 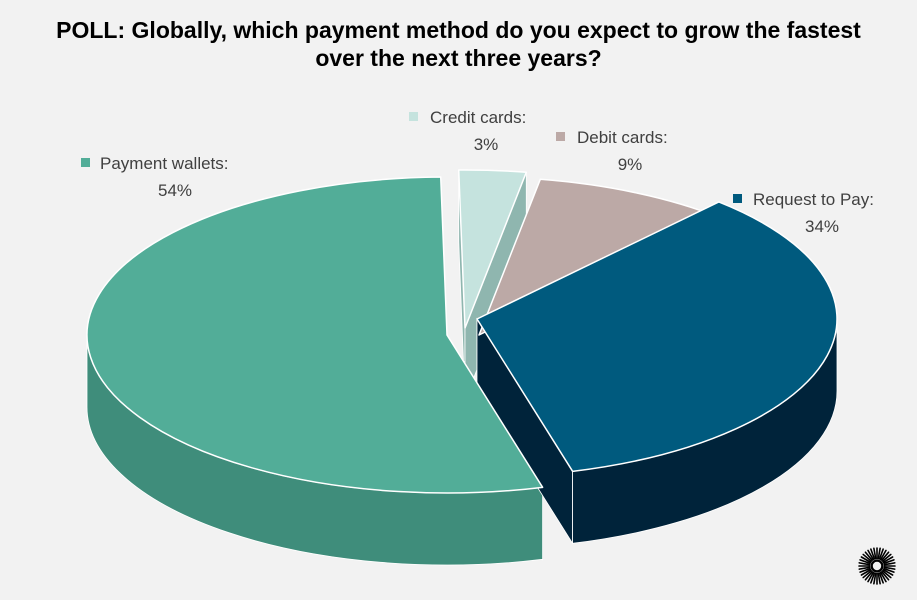 I want to click on label-request-to-pay-value: 34%, so click(x=822, y=226).